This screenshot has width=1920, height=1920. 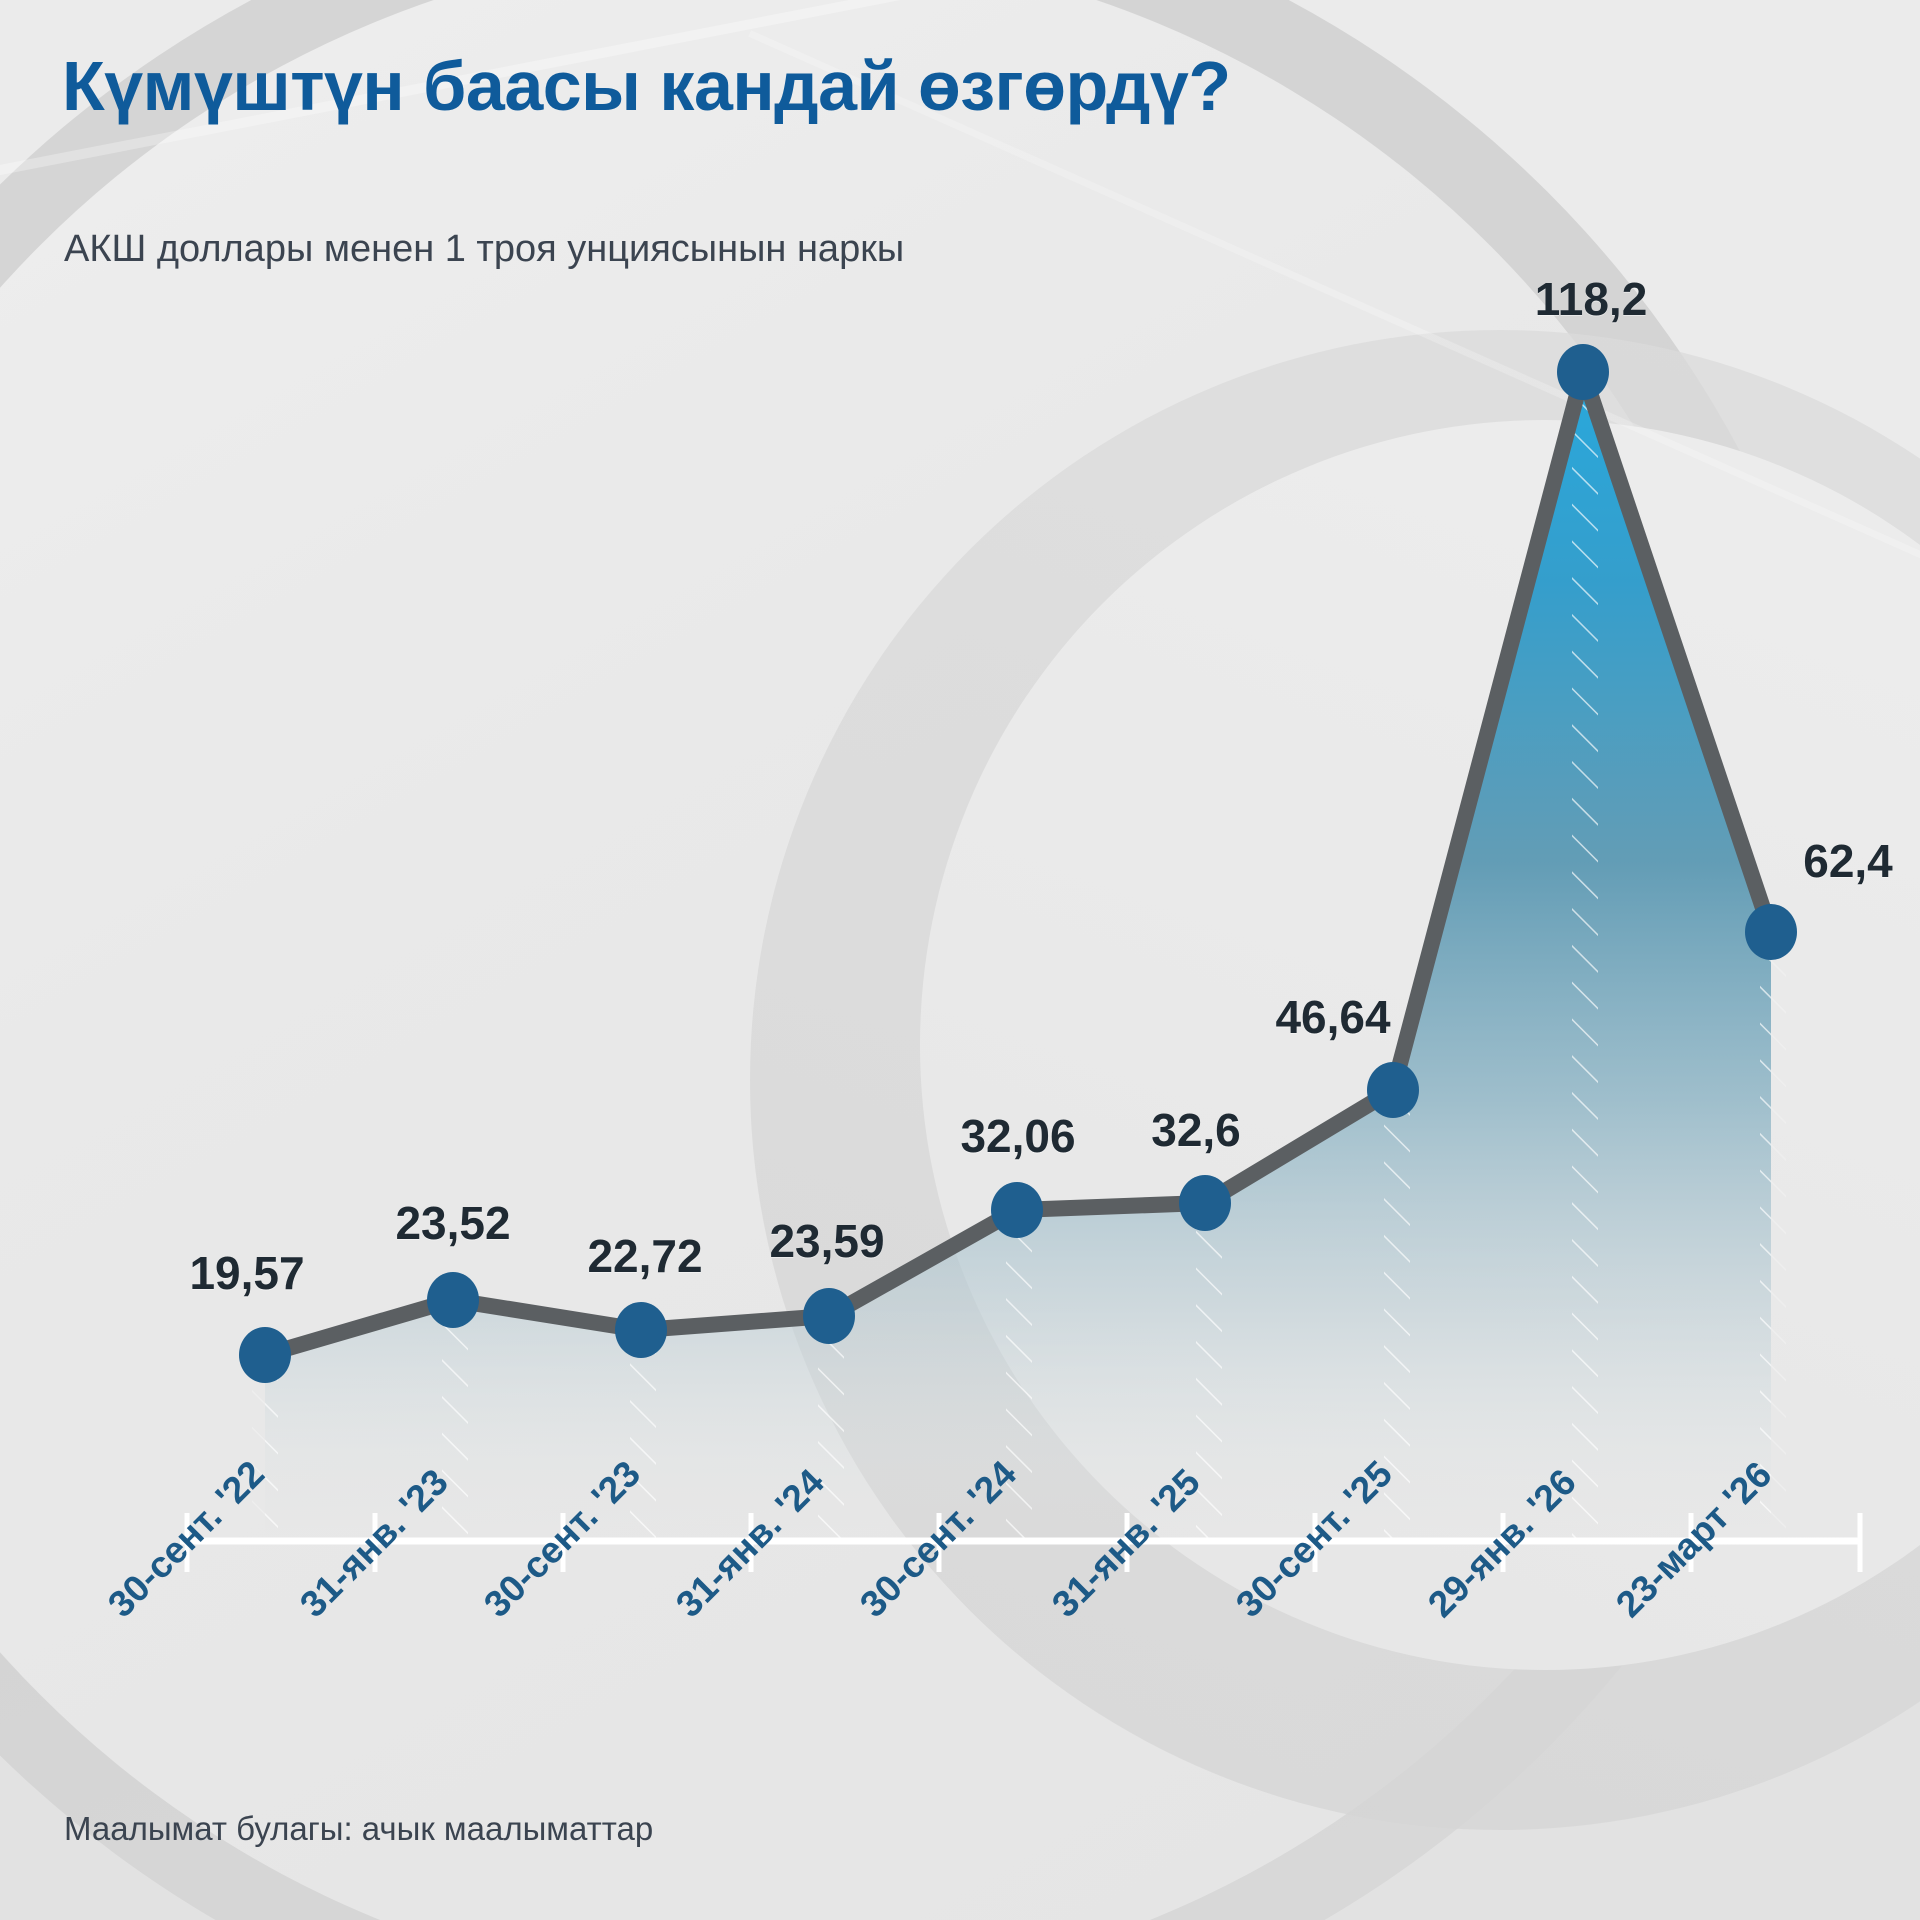 I want to click on source-note: Маалымат булагы: ачык маалыматтар, so click(x=359, y=1828).